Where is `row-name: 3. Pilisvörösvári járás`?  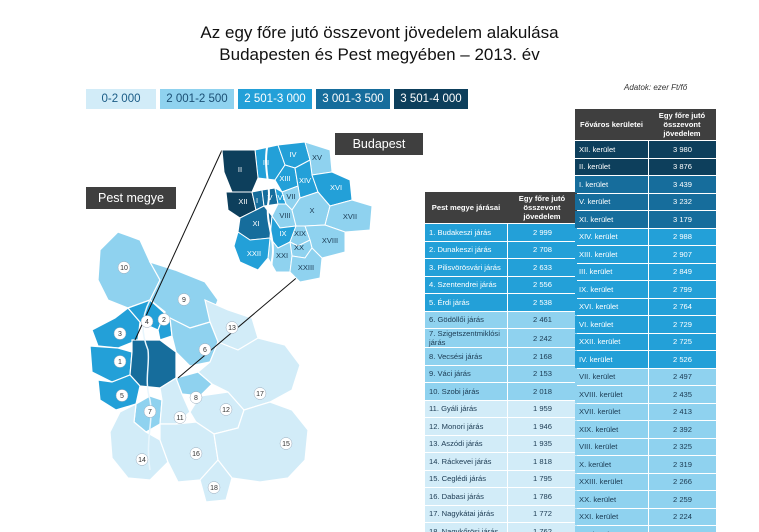 row-name: 3. Pilisvörösvári járás is located at coordinates (466, 267).